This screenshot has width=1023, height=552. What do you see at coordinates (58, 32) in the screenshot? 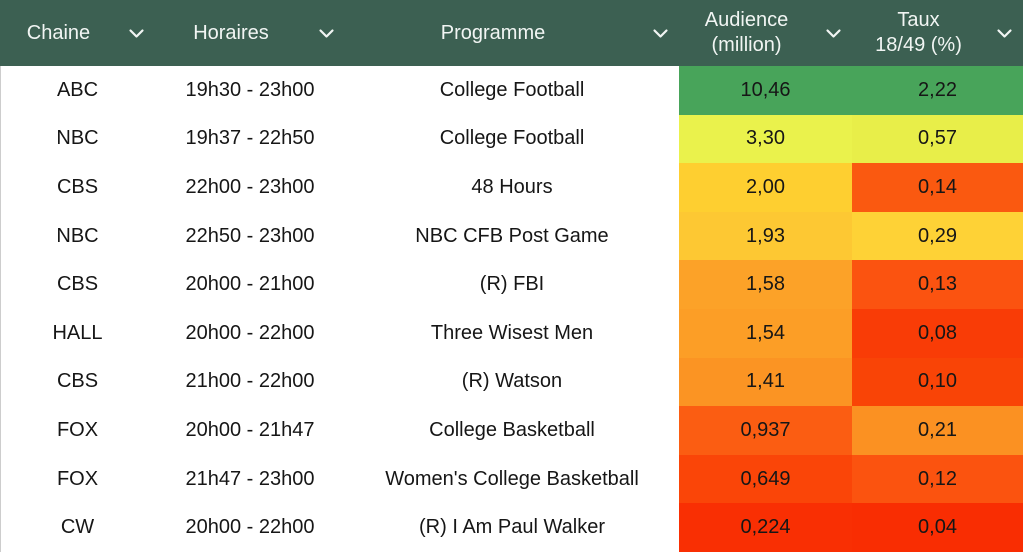
I see `header-chaine-label: Chaine` at bounding box center [58, 32].